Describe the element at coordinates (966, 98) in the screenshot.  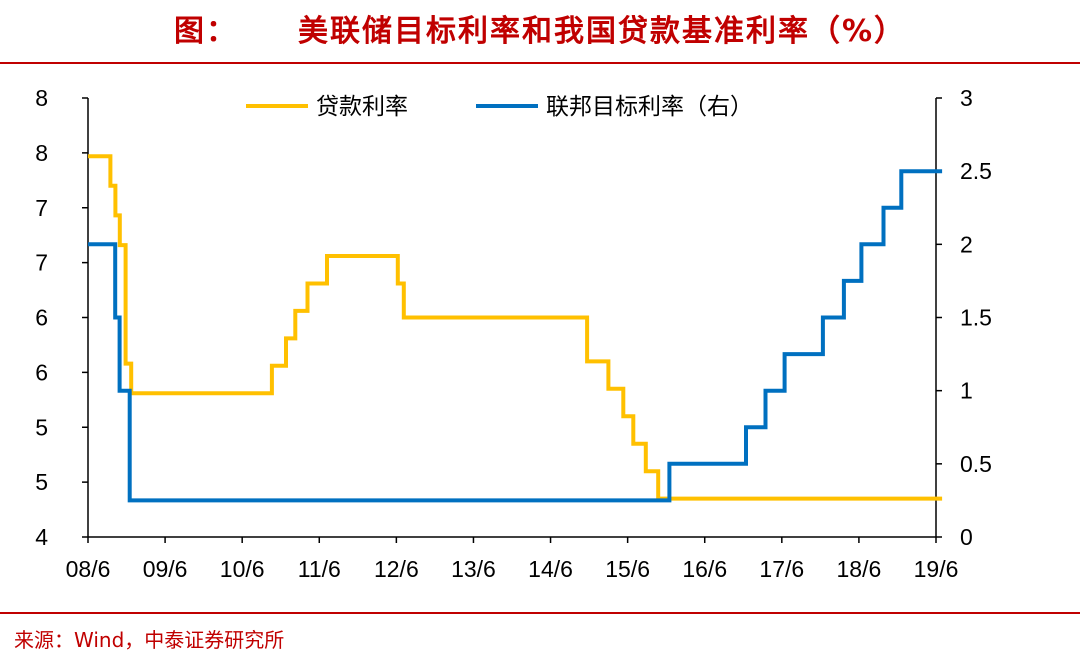
I see `right-tick-label: 3` at that location.